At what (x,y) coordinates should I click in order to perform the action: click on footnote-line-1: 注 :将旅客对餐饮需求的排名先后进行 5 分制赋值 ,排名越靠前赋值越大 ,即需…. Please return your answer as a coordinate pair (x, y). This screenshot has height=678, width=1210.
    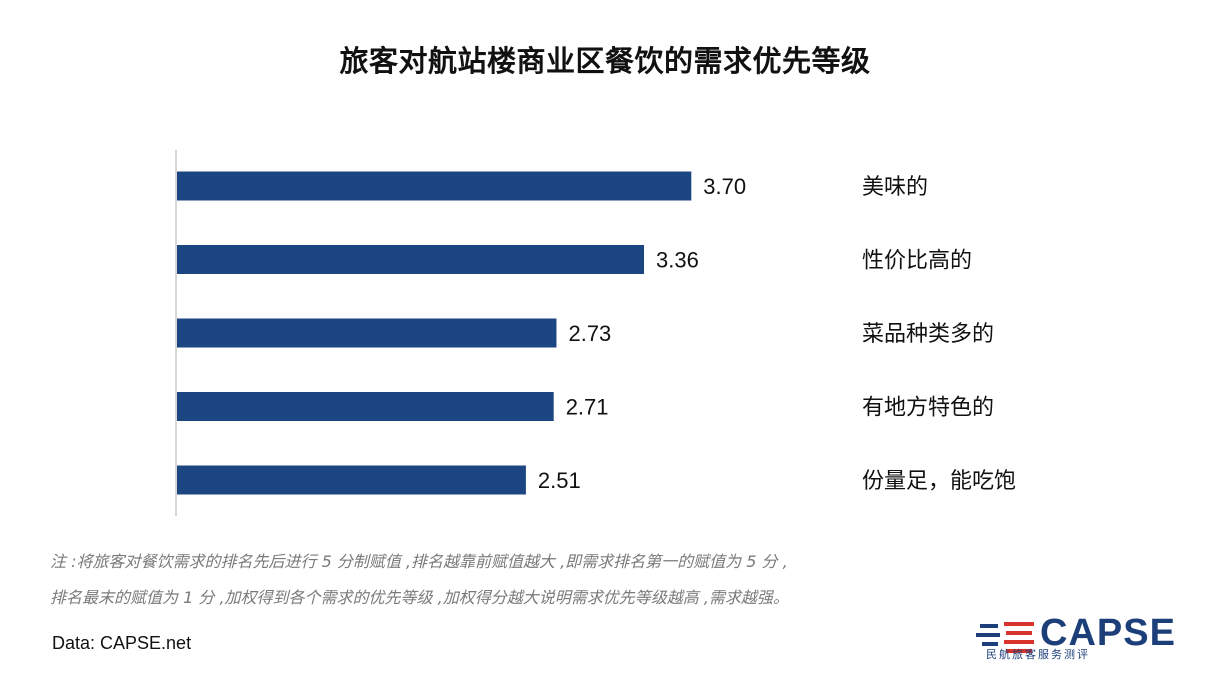
    Looking at the image, I should click on (419, 561).